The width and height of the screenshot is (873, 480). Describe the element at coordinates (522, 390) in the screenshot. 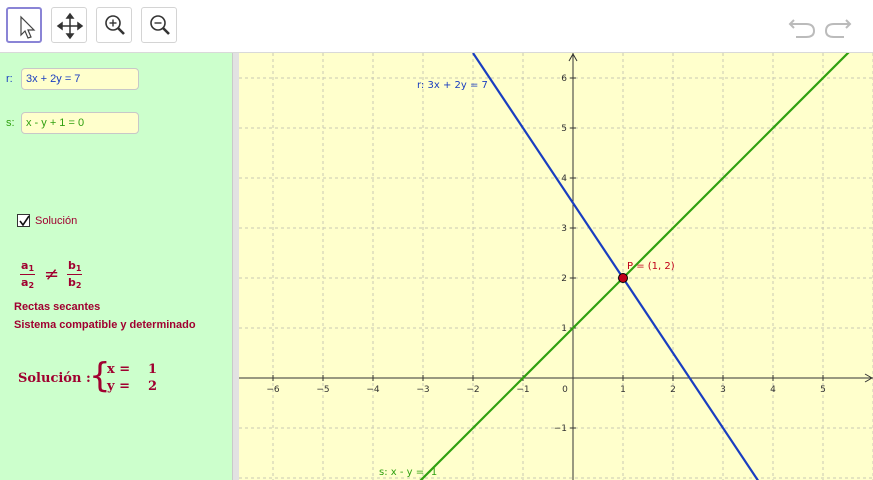

I see `x-tick-label: −1` at that location.